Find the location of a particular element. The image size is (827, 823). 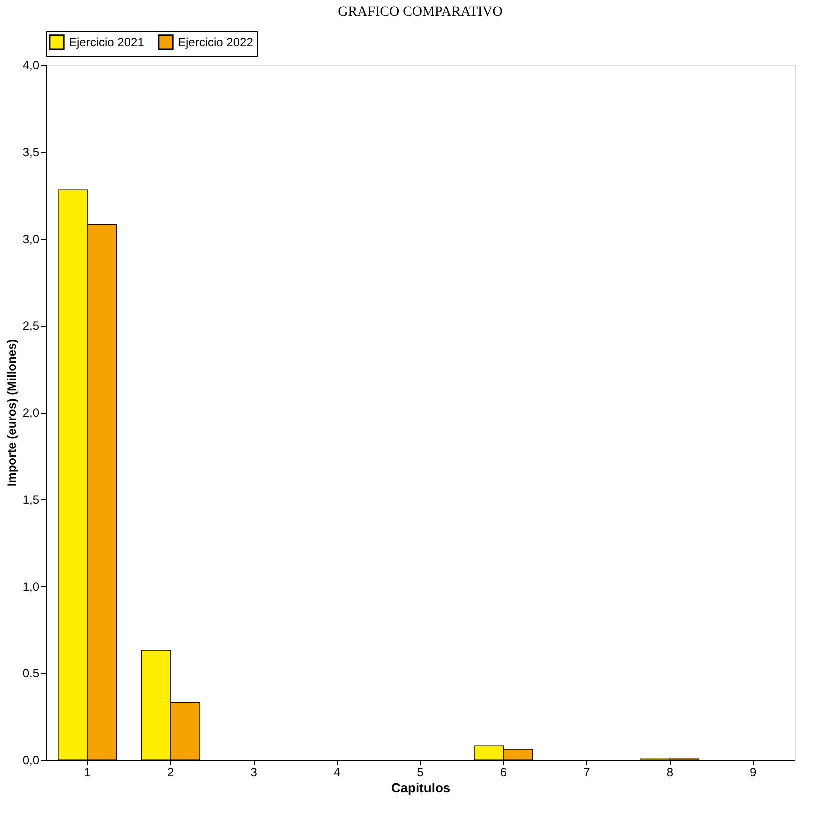

y-tick-label: 2,5 is located at coordinates (31, 326).